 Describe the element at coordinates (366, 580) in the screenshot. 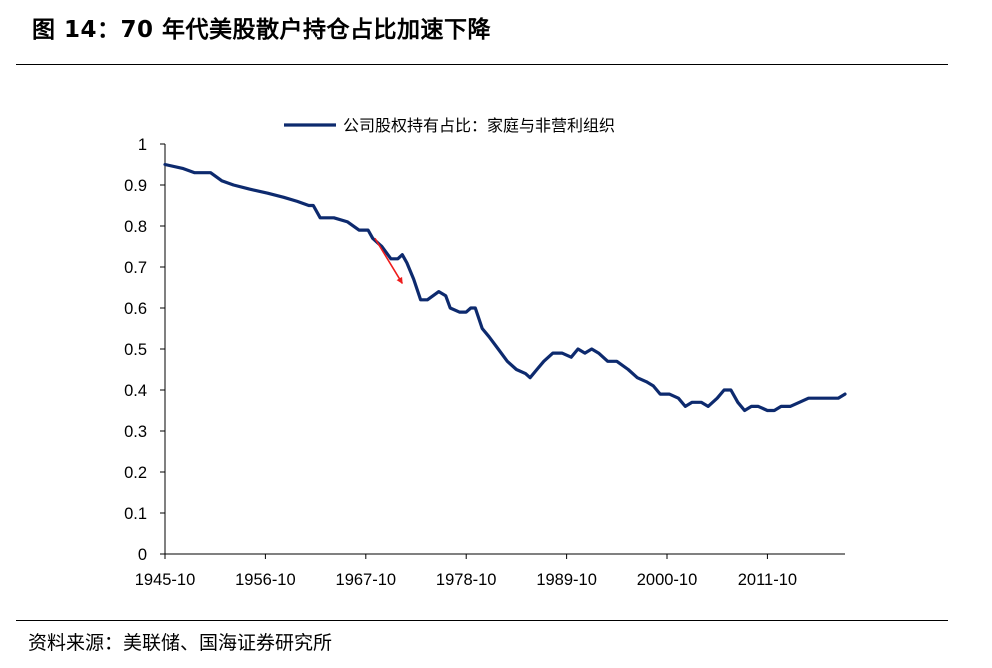

I see `x-tick-label: 1967-10` at that location.